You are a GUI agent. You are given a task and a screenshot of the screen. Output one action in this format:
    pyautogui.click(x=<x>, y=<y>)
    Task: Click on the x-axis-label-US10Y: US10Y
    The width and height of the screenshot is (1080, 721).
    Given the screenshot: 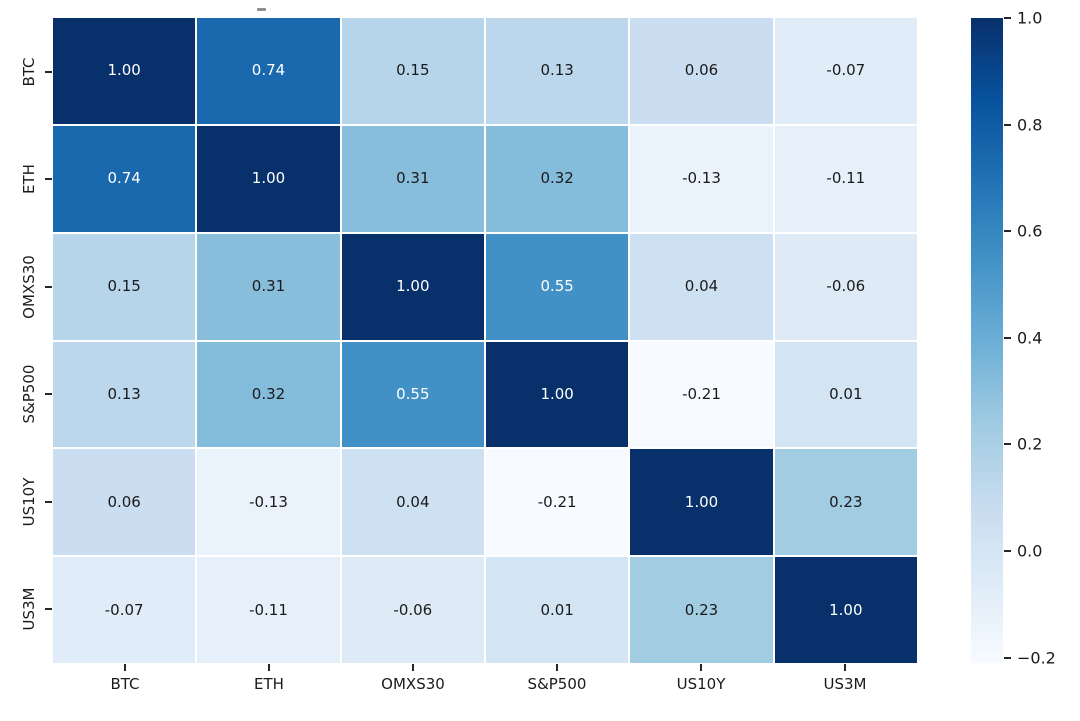 What is the action you would take?
    pyautogui.click(x=701, y=684)
    